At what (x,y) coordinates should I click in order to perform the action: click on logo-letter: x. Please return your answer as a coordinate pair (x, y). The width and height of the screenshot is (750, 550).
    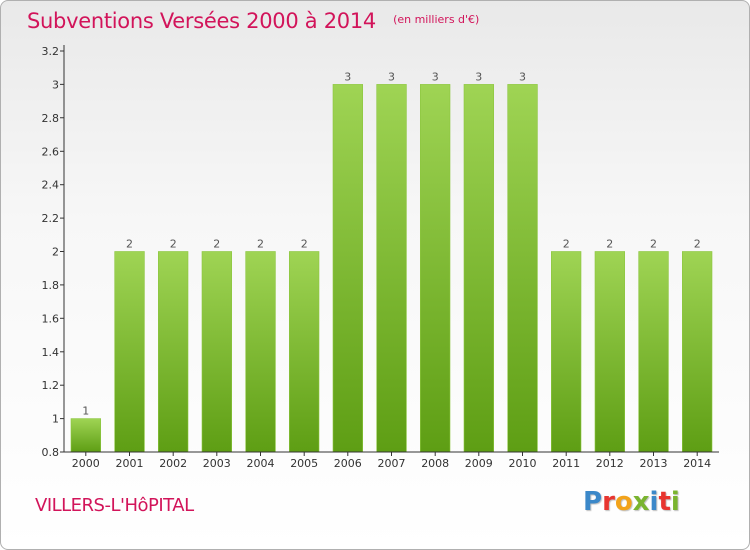
    Looking at the image, I should click on (641, 502).